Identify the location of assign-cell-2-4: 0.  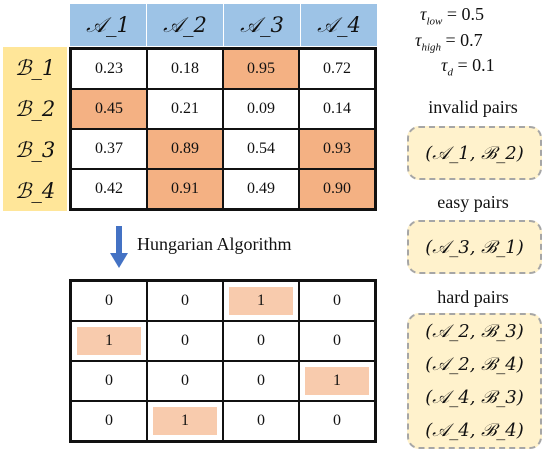
(337, 341).